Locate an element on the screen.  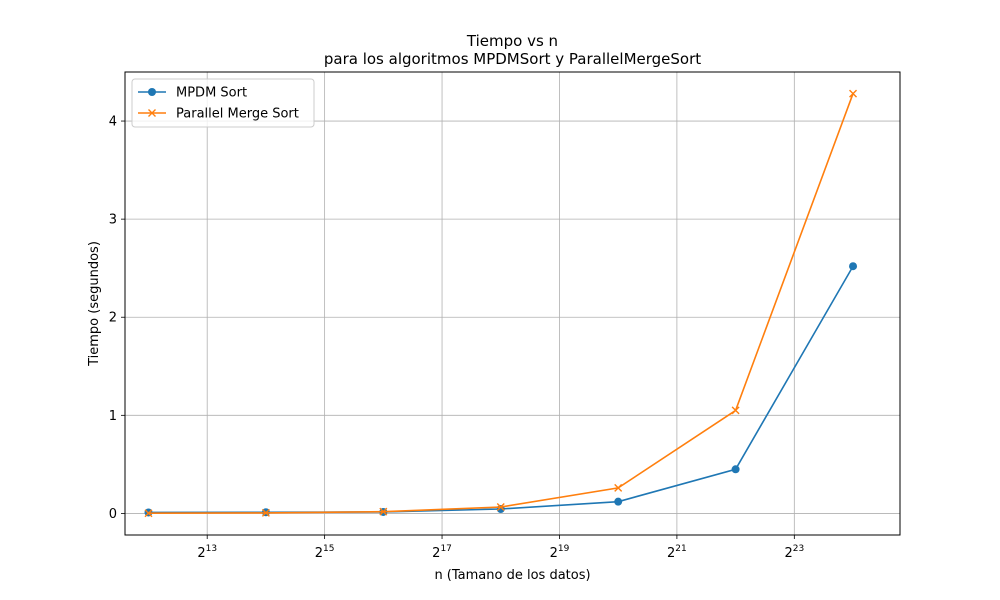
x-tick-label: 213 is located at coordinates (207, 552).